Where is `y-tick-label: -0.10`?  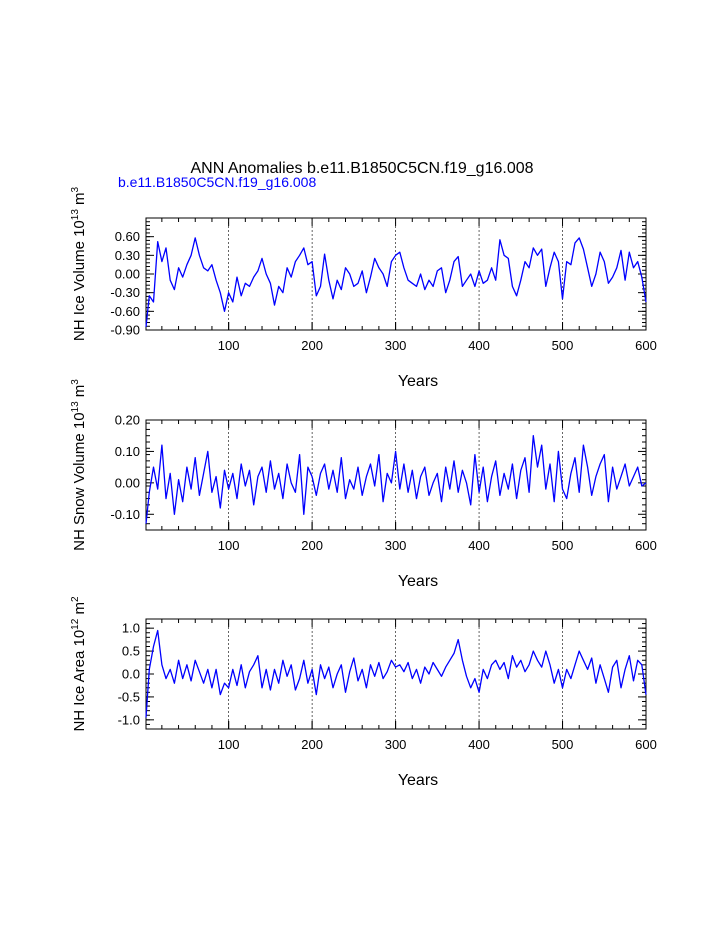 y-tick-label: -0.10 is located at coordinates (125, 514).